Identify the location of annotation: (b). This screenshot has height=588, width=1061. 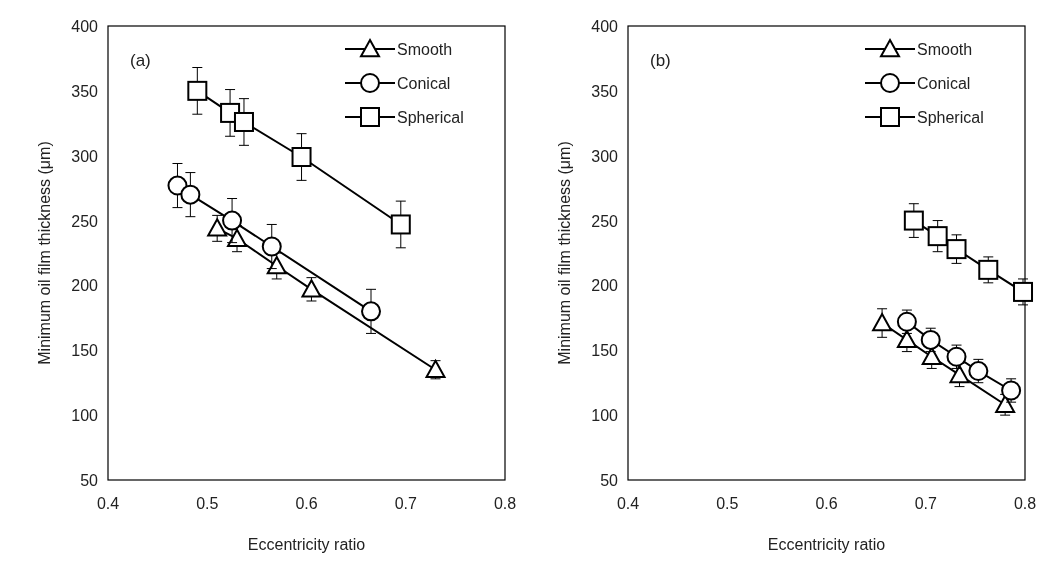
(660, 60).